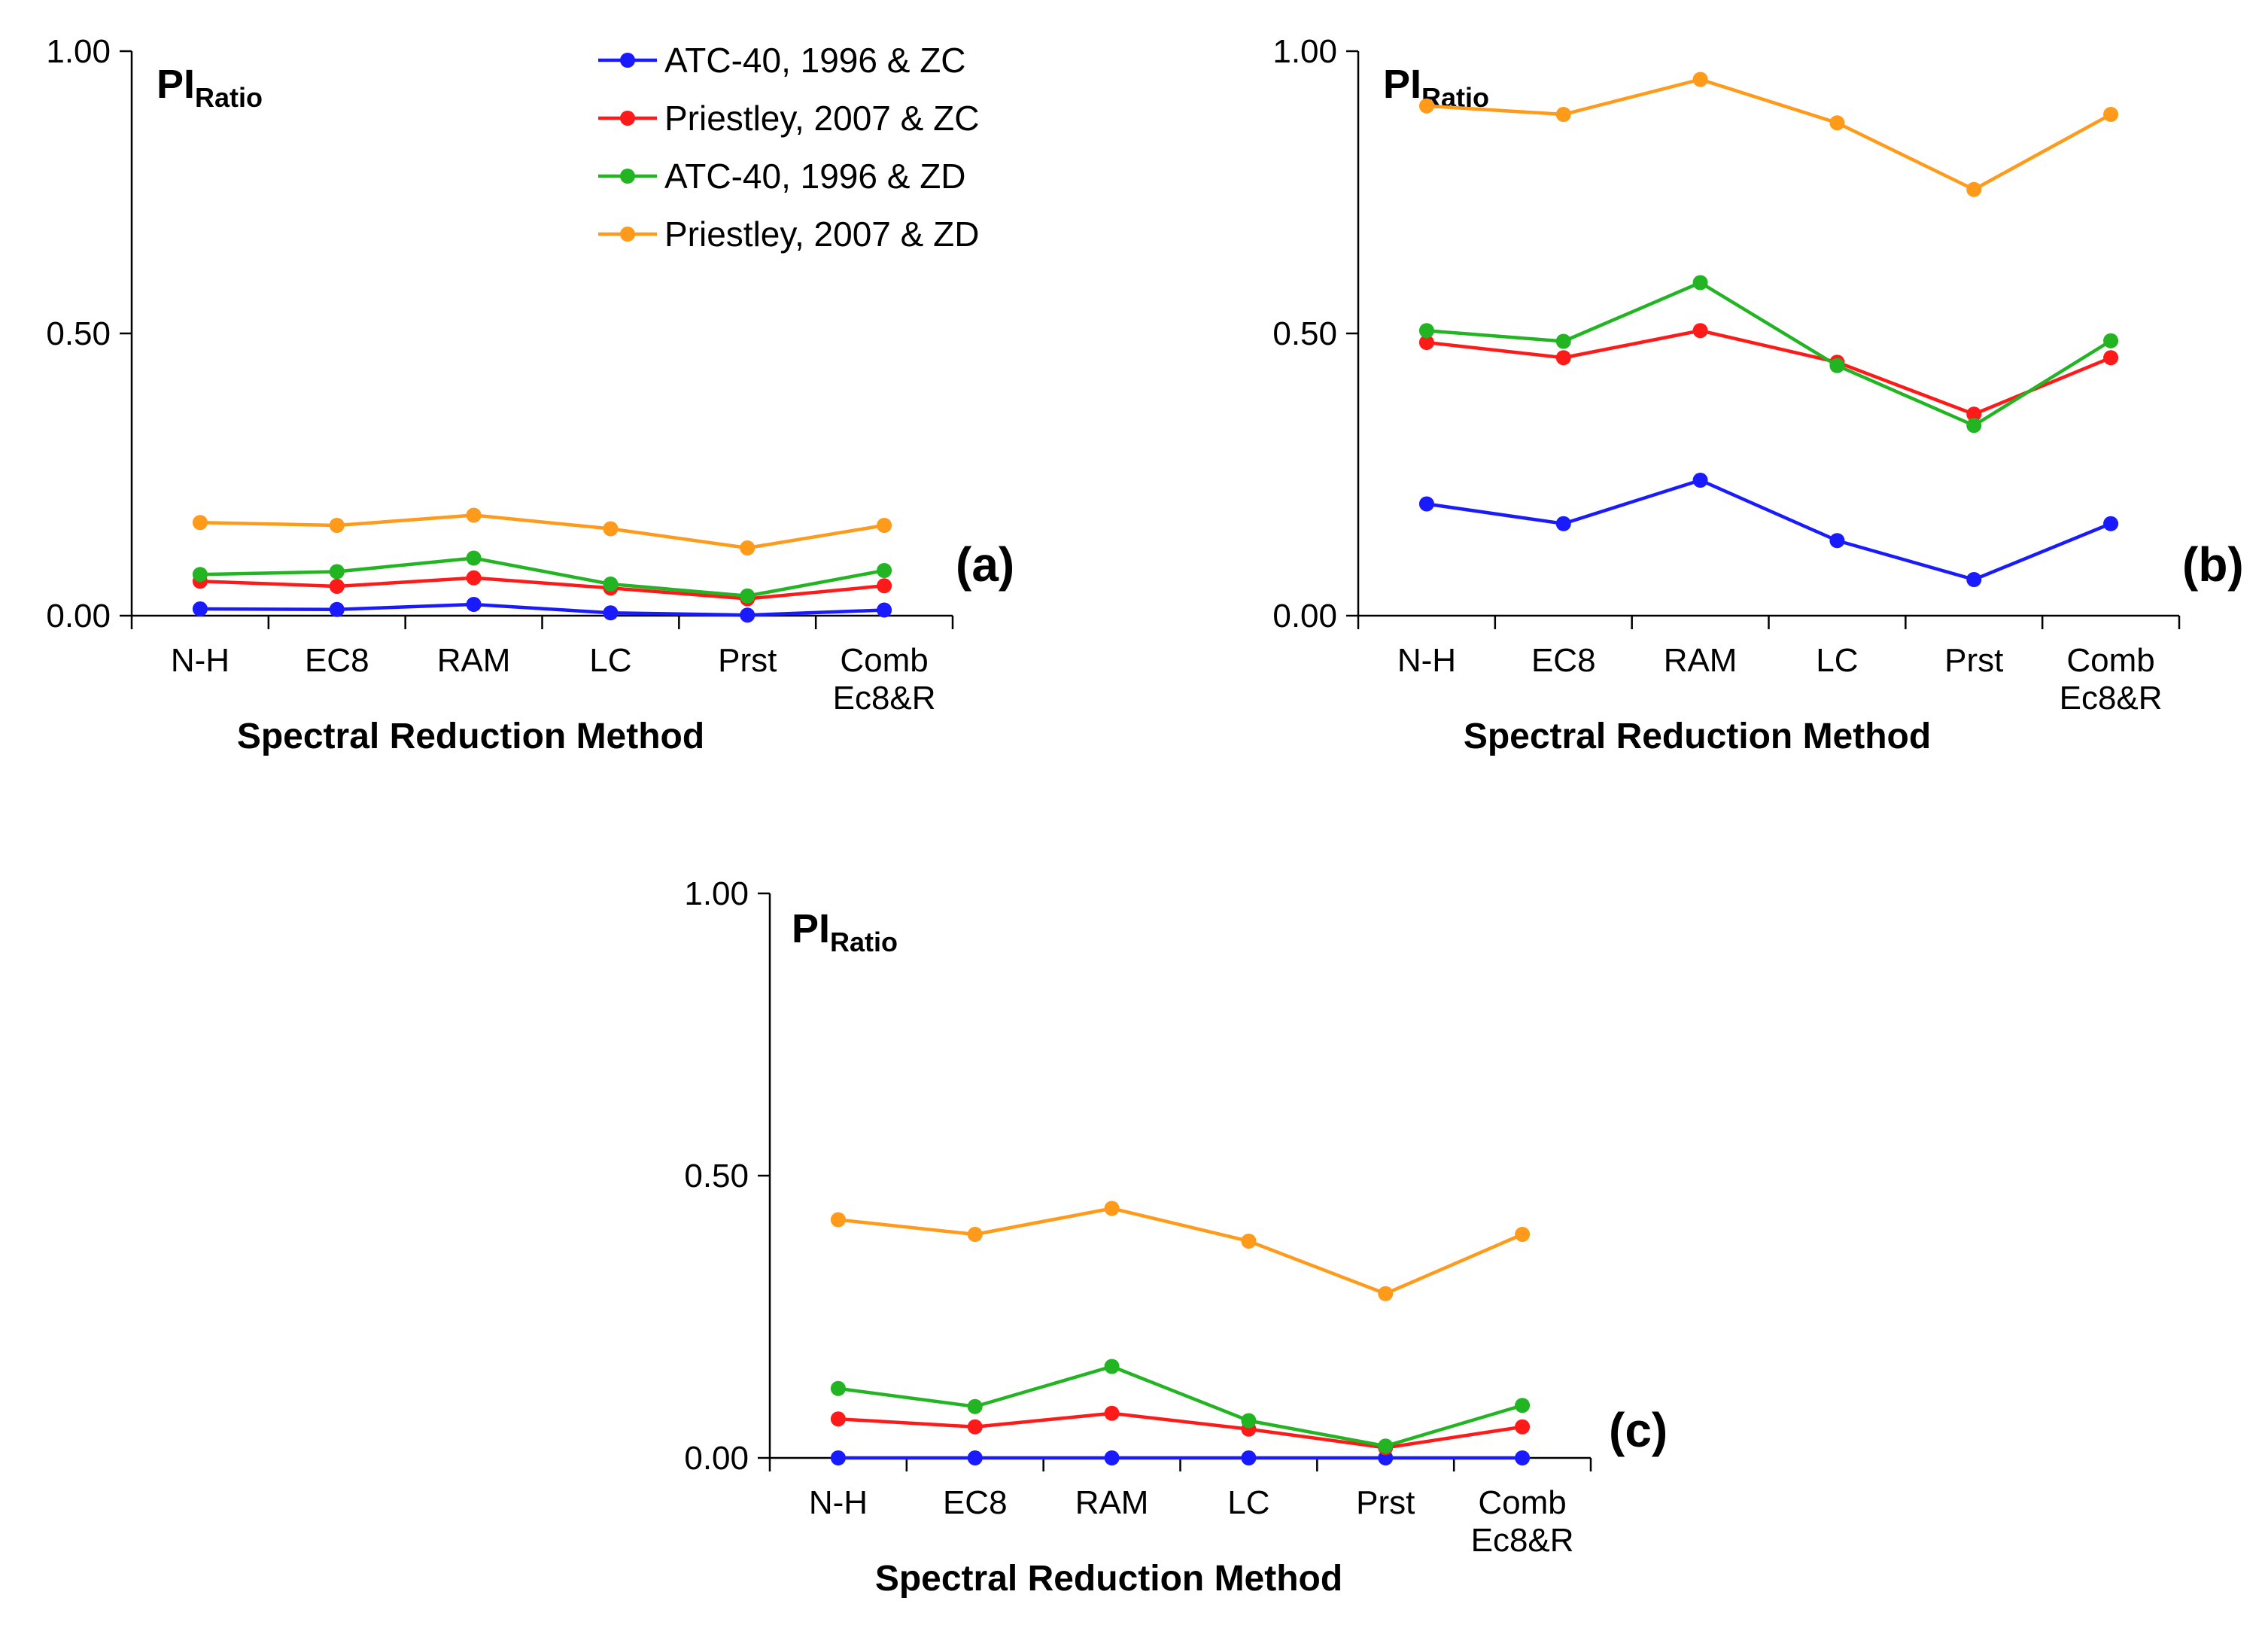 The height and width of the screenshot is (1625, 2268). I want to click on panel-label: (b), so click(2213, 564).